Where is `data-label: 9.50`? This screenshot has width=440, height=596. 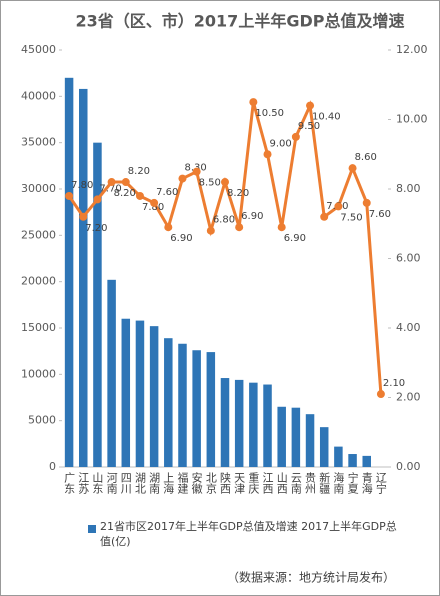 data-label: 9.50 is located at coordinates (309, 126).